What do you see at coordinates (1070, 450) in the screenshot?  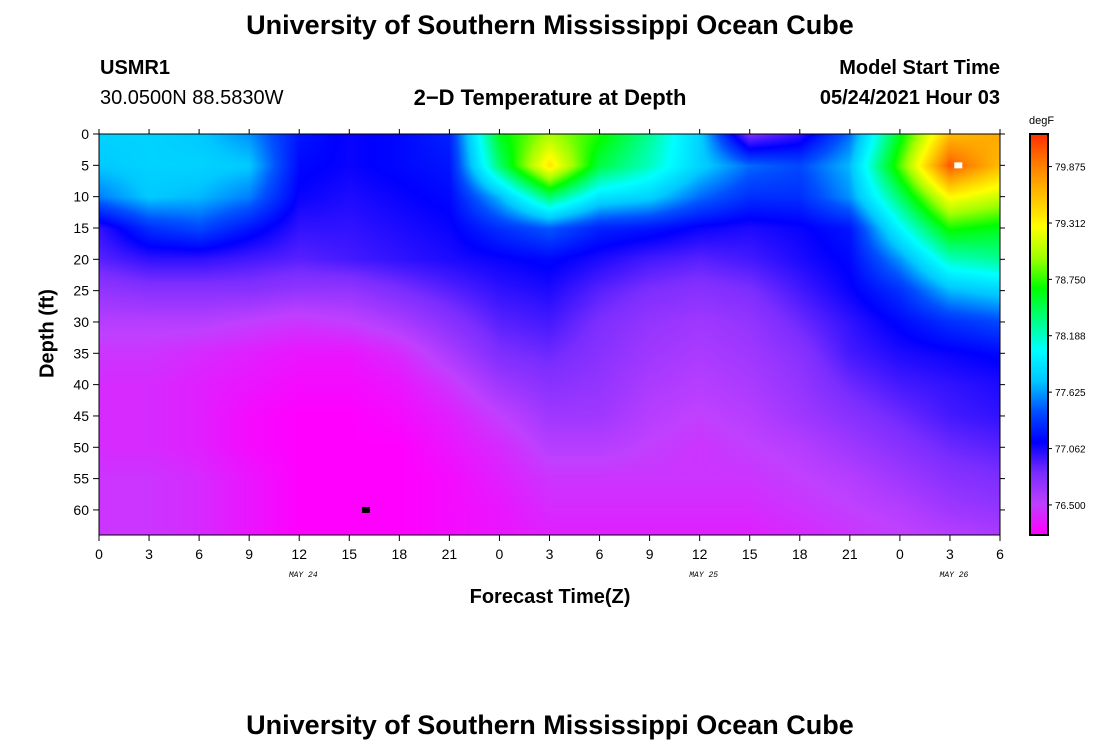 I see `colorbar-tick-label: 77.062` at bounding box center [1070, 450].